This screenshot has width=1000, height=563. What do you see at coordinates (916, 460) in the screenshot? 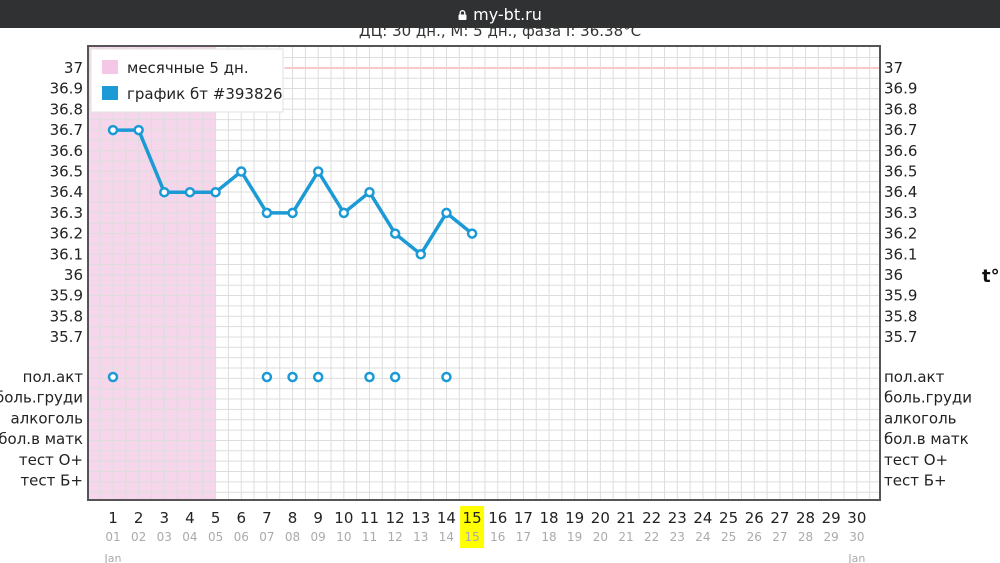
I see `event-row-label-right: тест О+` at bounding box center [916, 460].